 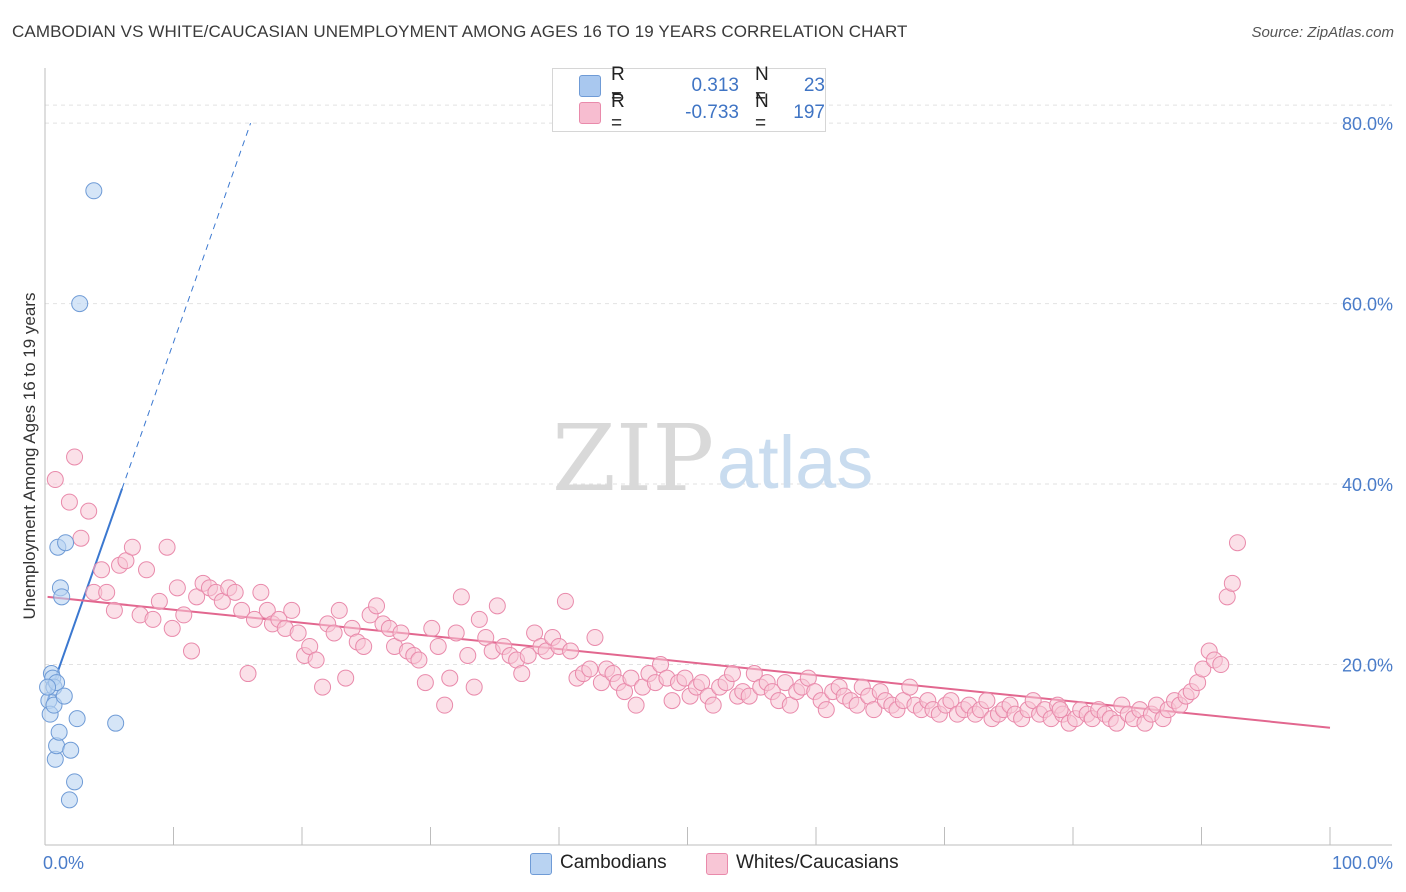 What do you see at coordinates (63, 863) in the screenshot?
I see `x-tick-min: 0.0%` at bounding box center [63, 863].